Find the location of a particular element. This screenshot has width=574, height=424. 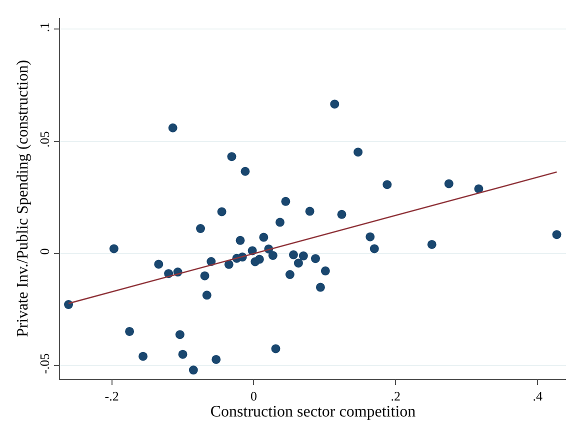

y-tick-label: 0 is located at coordinates (44, 251).